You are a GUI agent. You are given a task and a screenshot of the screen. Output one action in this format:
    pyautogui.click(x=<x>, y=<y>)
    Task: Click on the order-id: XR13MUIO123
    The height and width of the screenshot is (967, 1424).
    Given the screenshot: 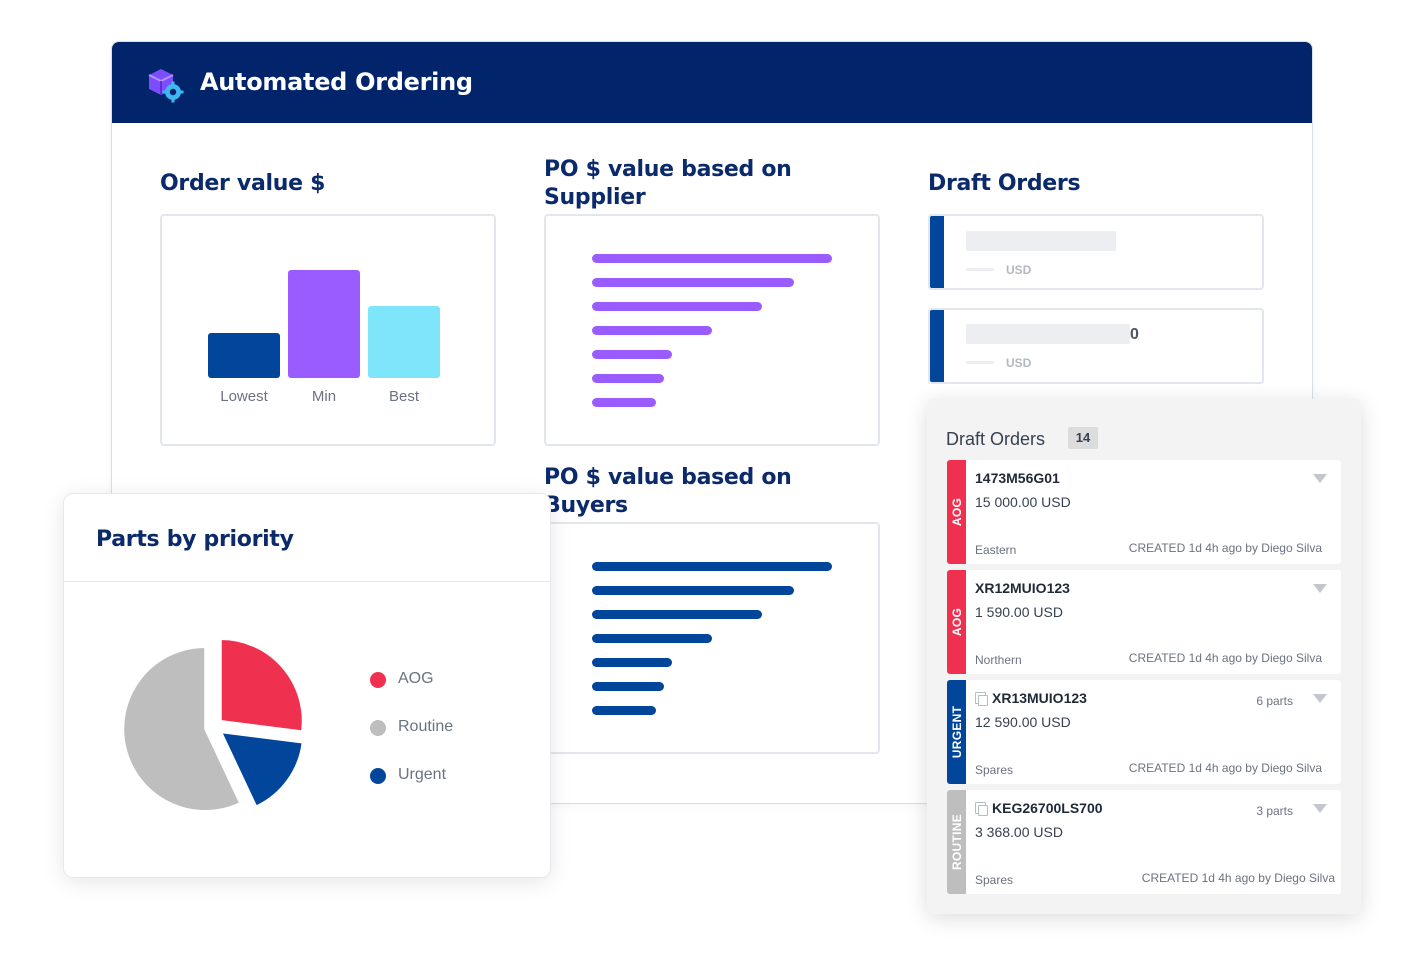 What is the action you would take?
    pyautogui.click(x=1039, y=698)
    